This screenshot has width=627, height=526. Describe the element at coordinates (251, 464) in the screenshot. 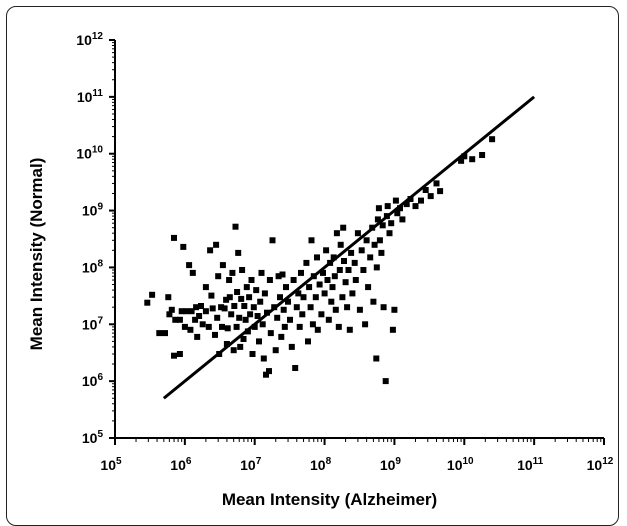

I see `x-tick-label: 10⁷` at that location.